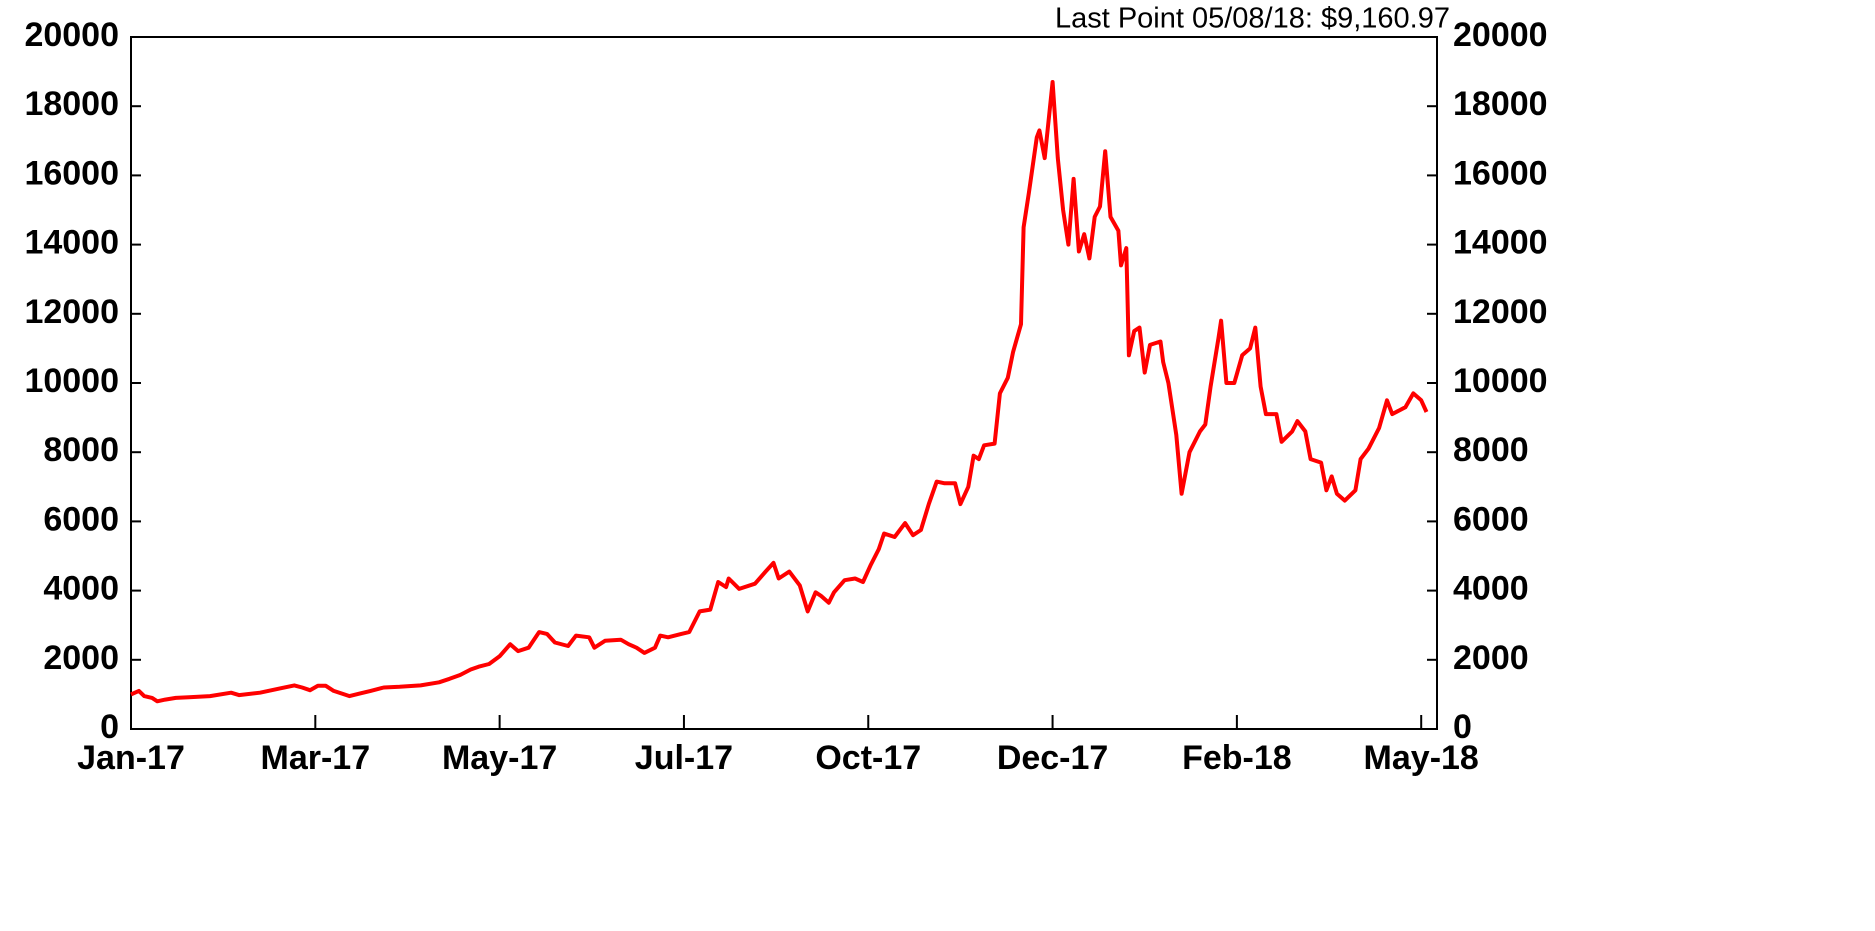 The width and height of the screenshot is (1875, 931). What do you see at coordinates (131, 758) in the screenshot?
I see `x-tick-label: Jan-17` at bounding box center [131, 758].